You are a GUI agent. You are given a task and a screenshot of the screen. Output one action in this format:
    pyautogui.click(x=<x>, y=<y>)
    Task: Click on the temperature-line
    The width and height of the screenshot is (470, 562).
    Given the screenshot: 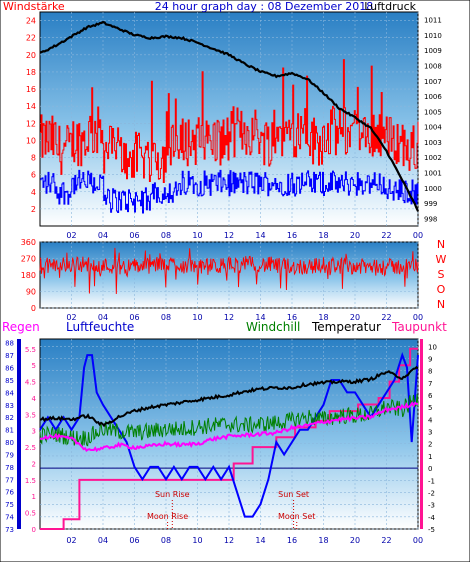 What is the action you would take?
    pyautogui.click(x=229, y=396)
    